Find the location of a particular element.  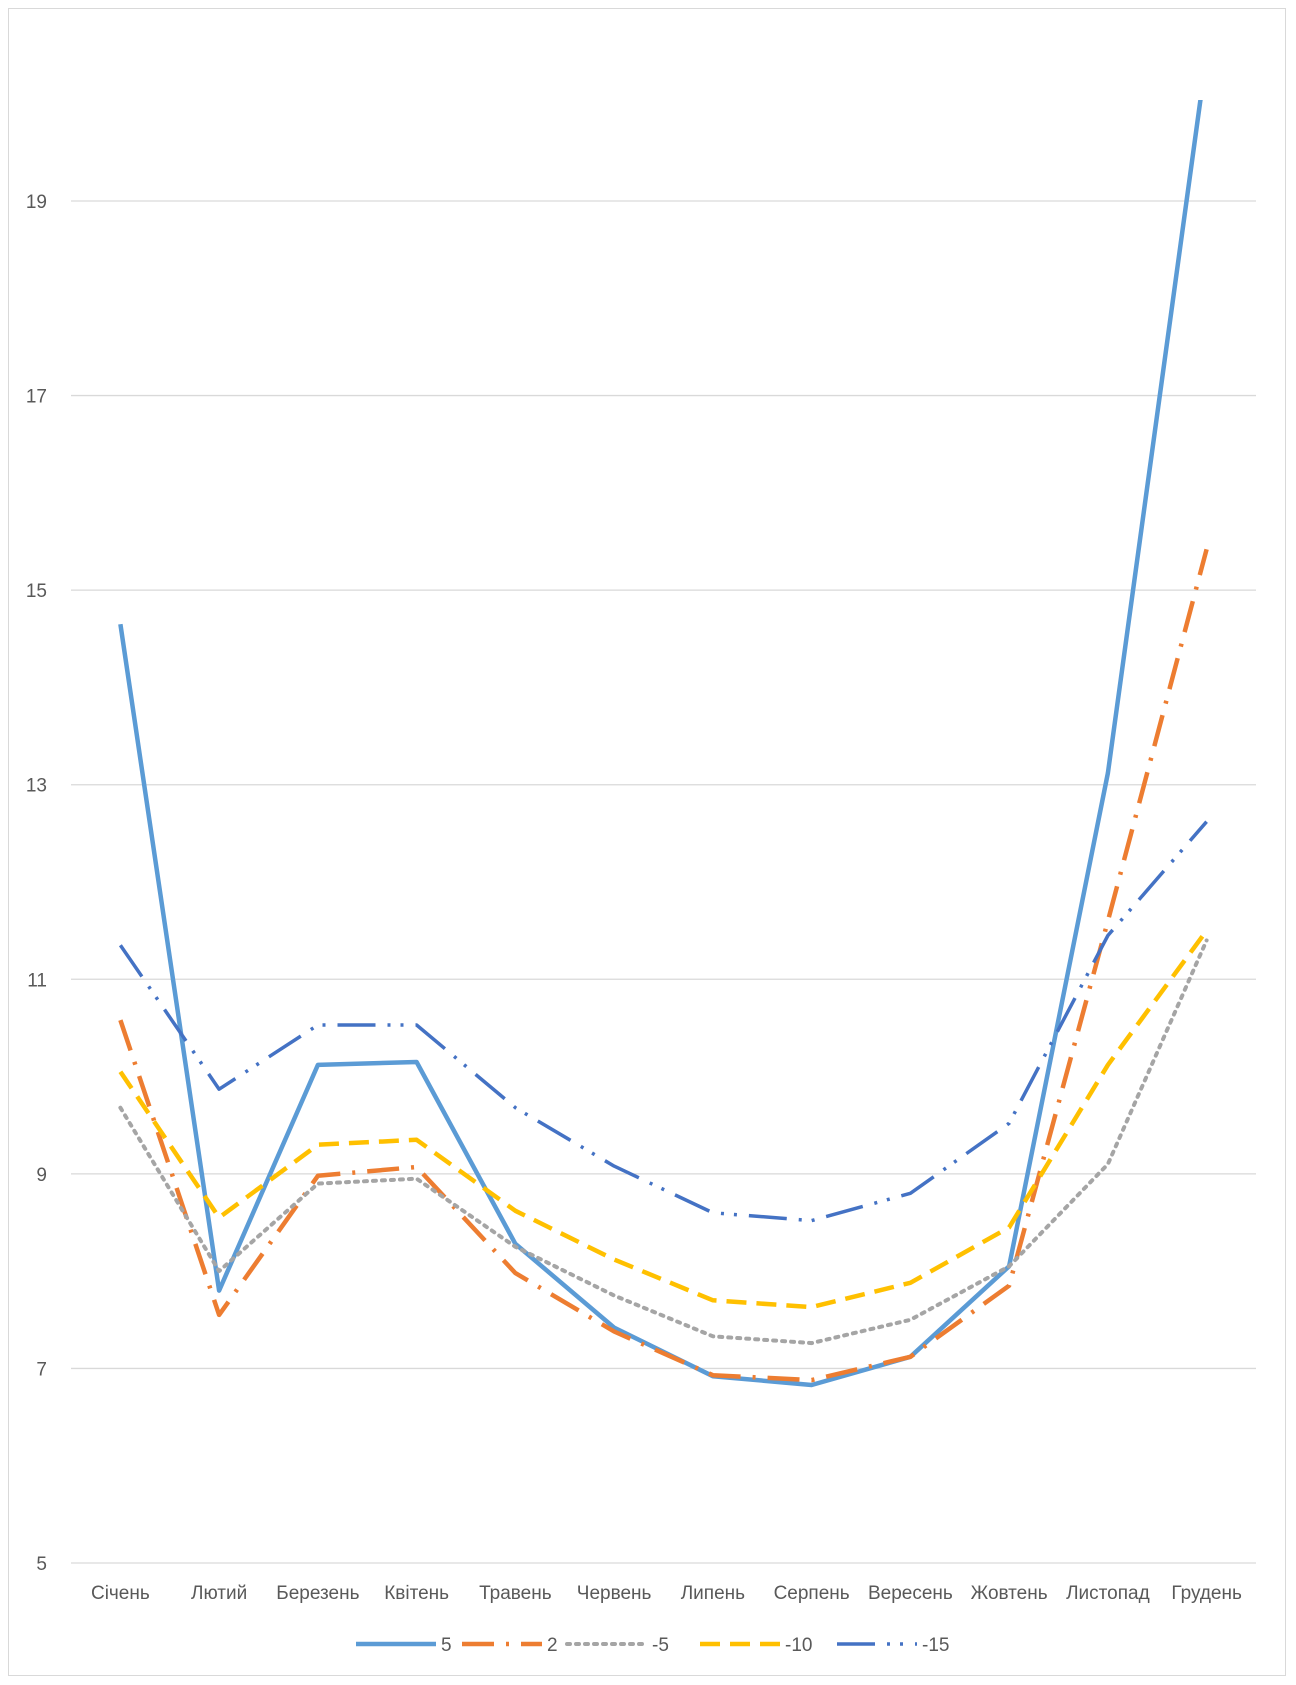

x-tick-label: Липень is located at coordinates (713, 1593).